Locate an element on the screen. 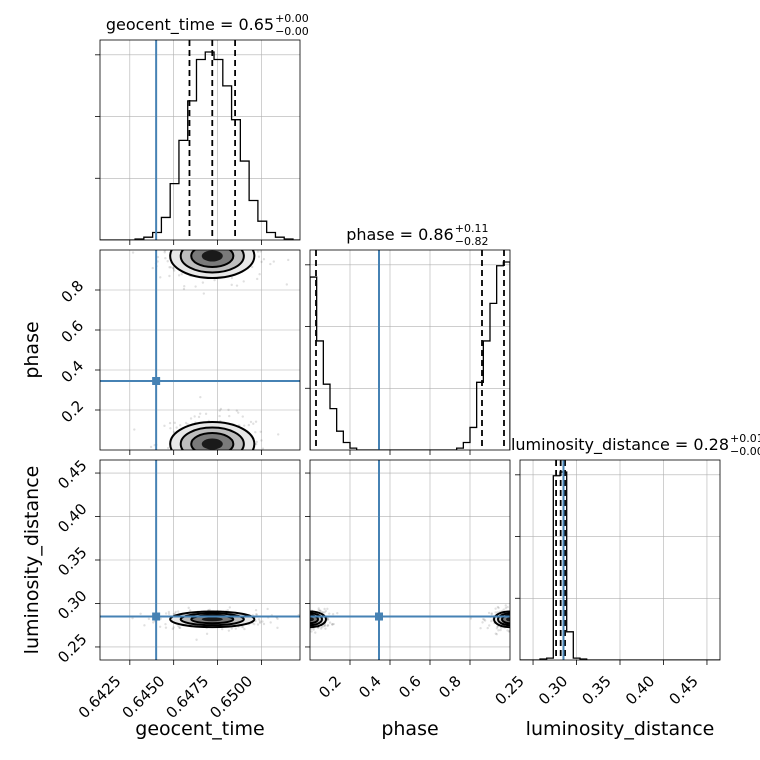  panel-luminosity_distance-phase: 0.2 0.4 0.6 0.8 is located at coordinates (415, 580).